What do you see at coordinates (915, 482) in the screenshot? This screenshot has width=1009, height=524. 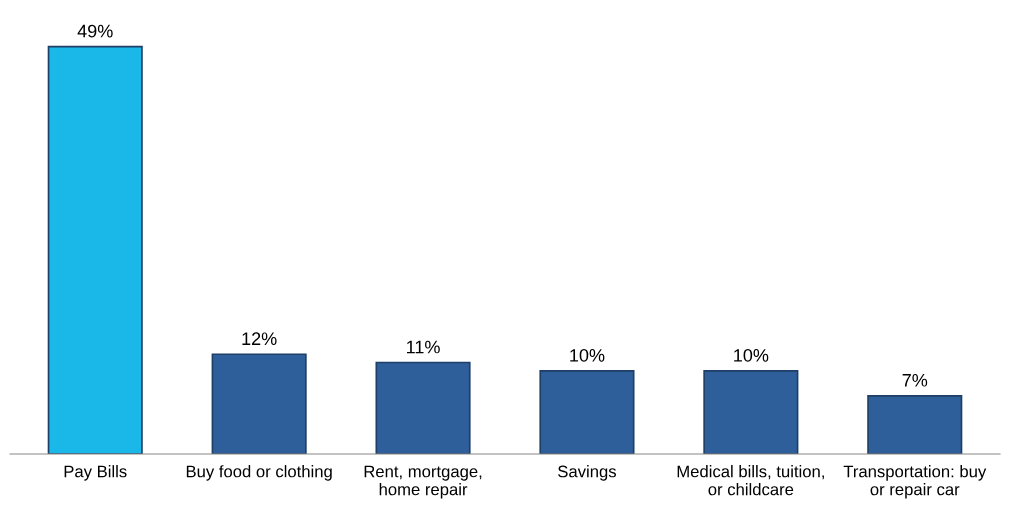 I see `x-tick-label: Transportation: buy or repair car` at bounding box center [915, 482].